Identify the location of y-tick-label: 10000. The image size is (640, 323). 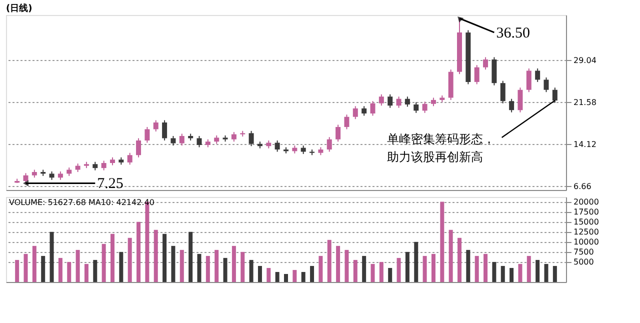
(586, 241).